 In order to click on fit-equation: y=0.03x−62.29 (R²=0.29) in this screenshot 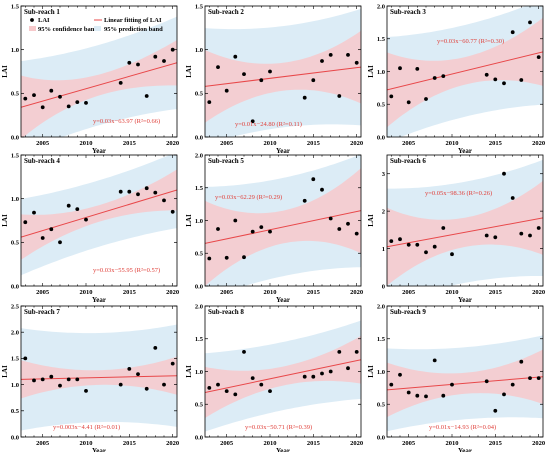, I will do `click(248, 197)`.